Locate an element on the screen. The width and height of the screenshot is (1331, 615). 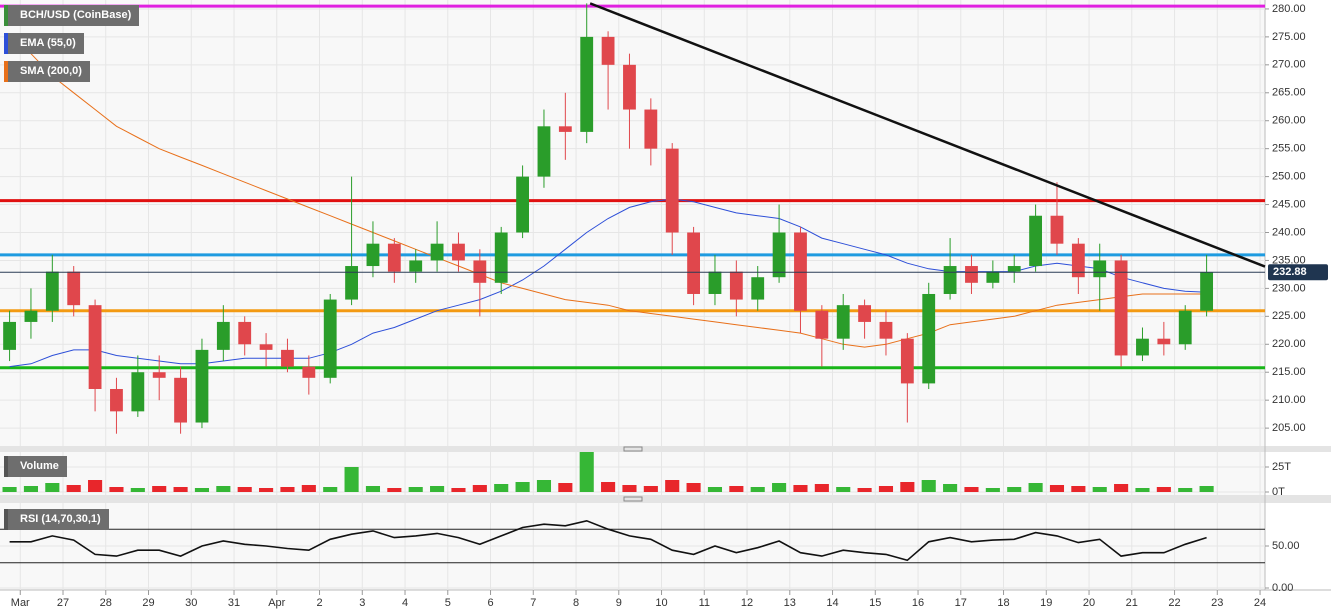
x-tick-label: 13 is located at coordinates (790, 603).